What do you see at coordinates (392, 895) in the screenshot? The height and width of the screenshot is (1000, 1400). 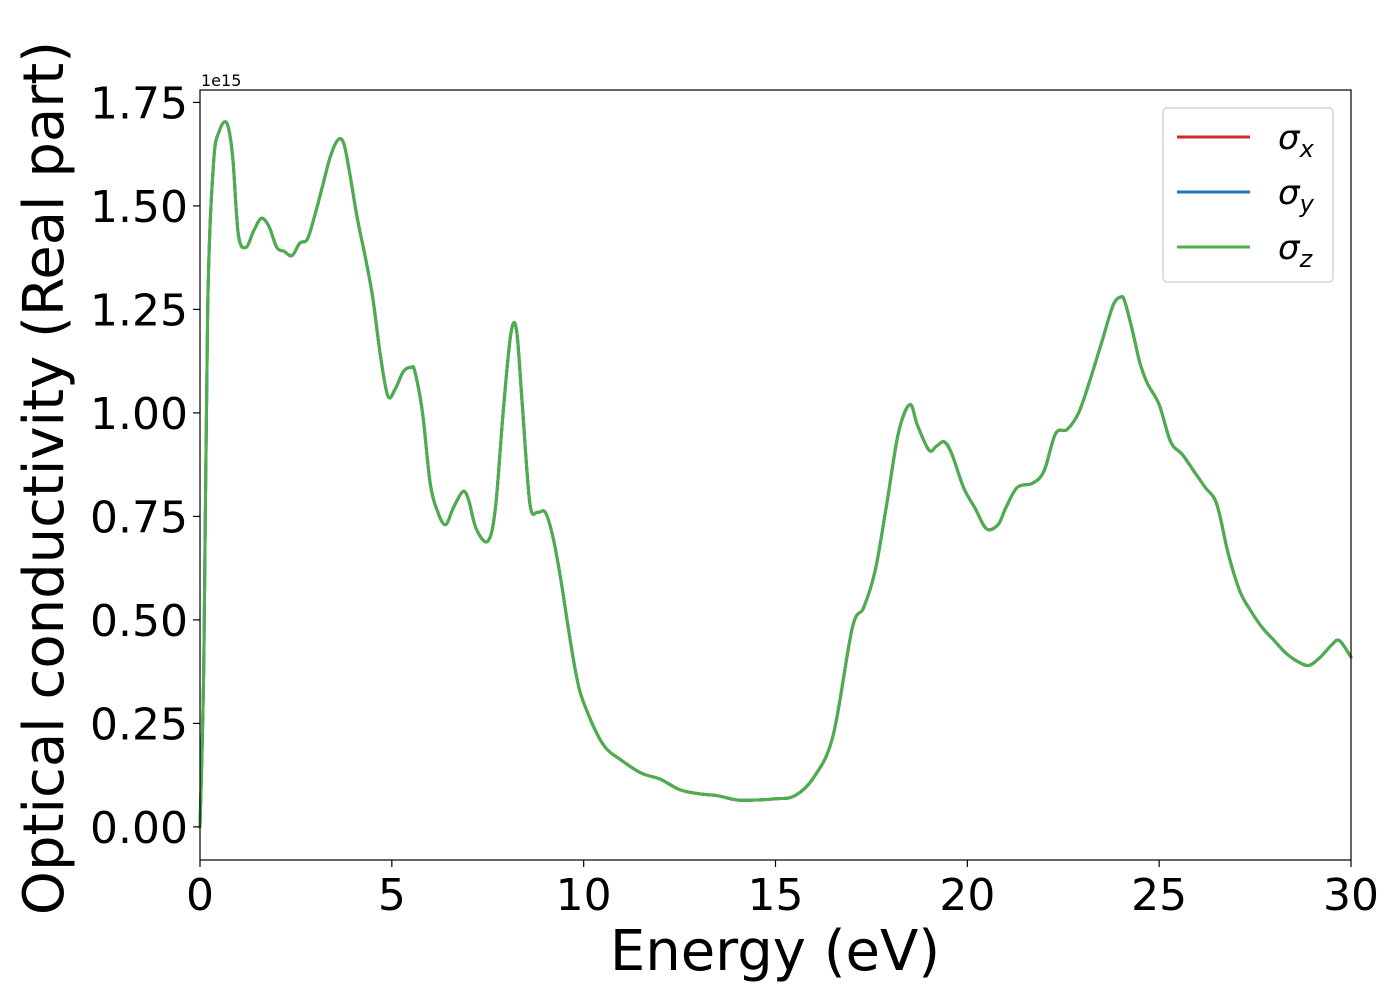 I see `x-tick-label: 5` at bounding box center [392, 895].